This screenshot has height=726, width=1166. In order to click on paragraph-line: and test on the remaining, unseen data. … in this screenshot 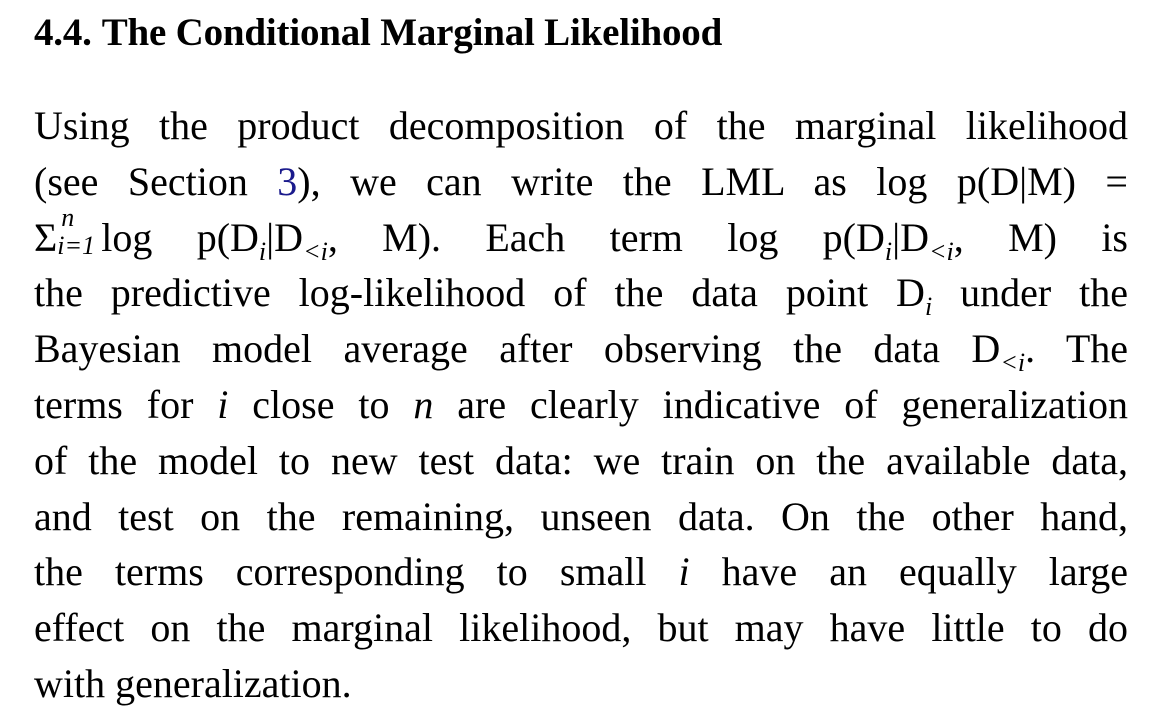, I will do `click(581, 517)`.